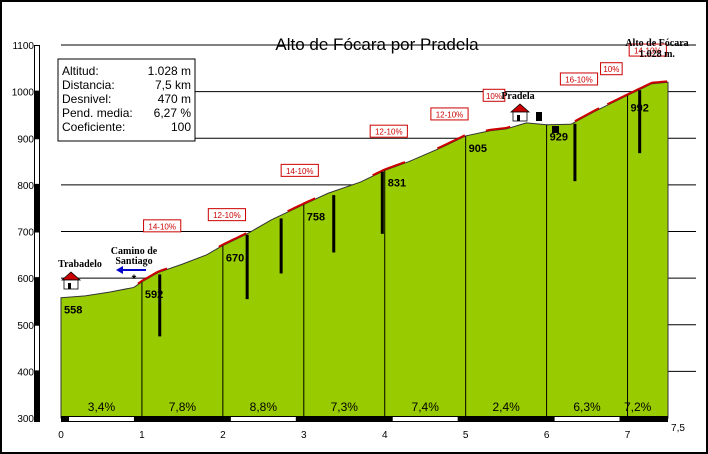  Describe the element at coordinates (134, 251) in the screenshot. I see `camino-label: Camino de` at that location.